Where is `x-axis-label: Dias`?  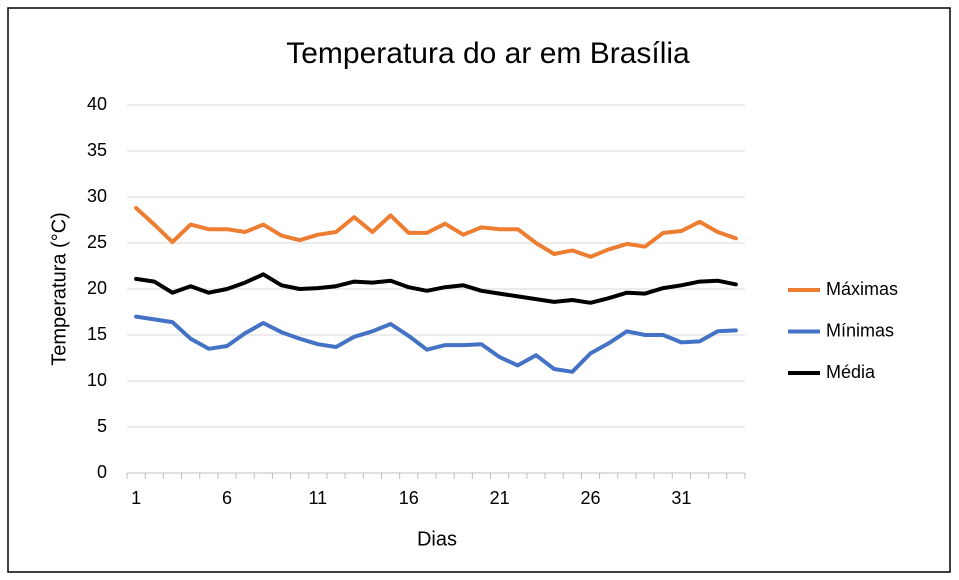
x-axis-label: Dias is located at coordinates (437, 539).